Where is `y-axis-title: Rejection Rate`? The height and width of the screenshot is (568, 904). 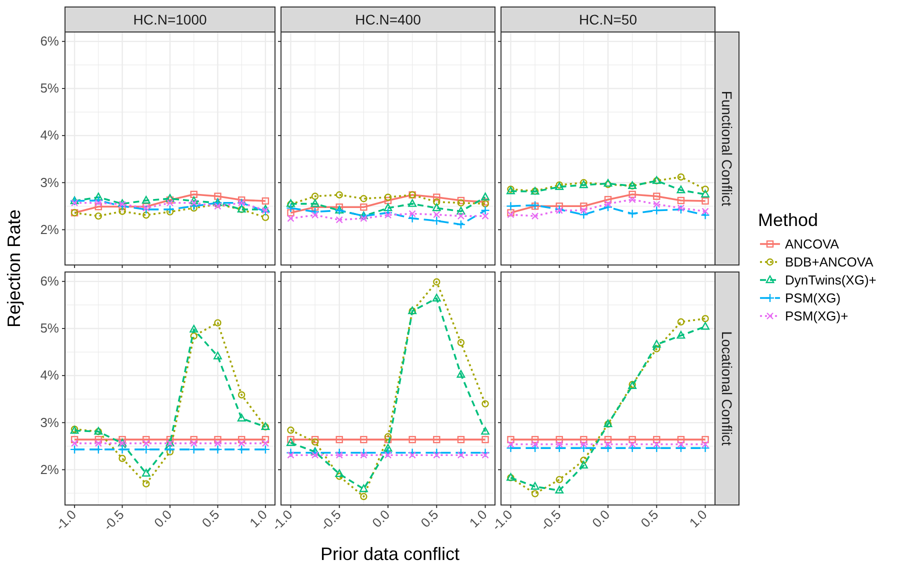 y-axis-title: Rejection Rate is located at coordinates (14, 268).